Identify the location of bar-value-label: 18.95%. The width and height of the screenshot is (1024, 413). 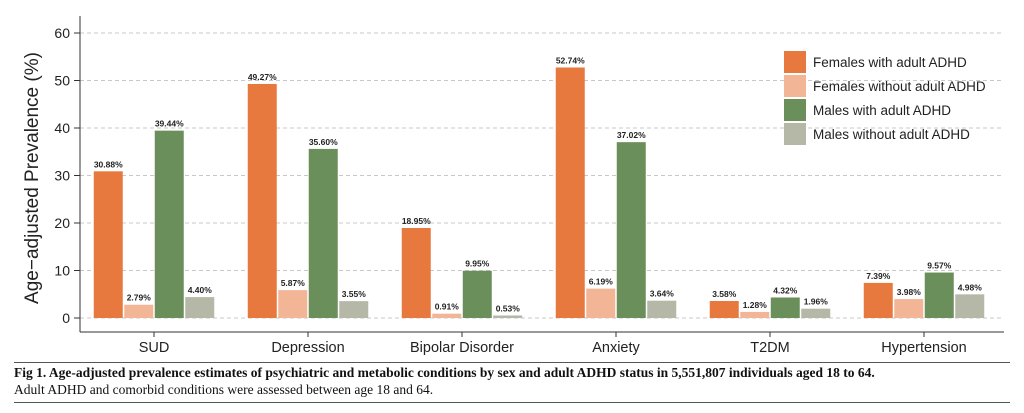
(416, 221).